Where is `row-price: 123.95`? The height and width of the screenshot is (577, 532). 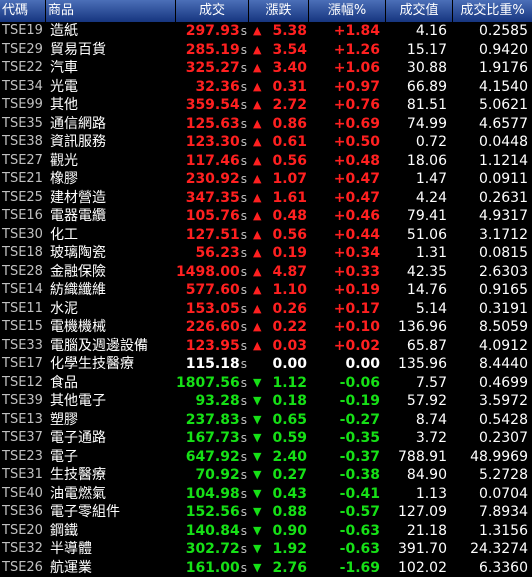 row-price: 123.95 is located at coordinates (213, 346).